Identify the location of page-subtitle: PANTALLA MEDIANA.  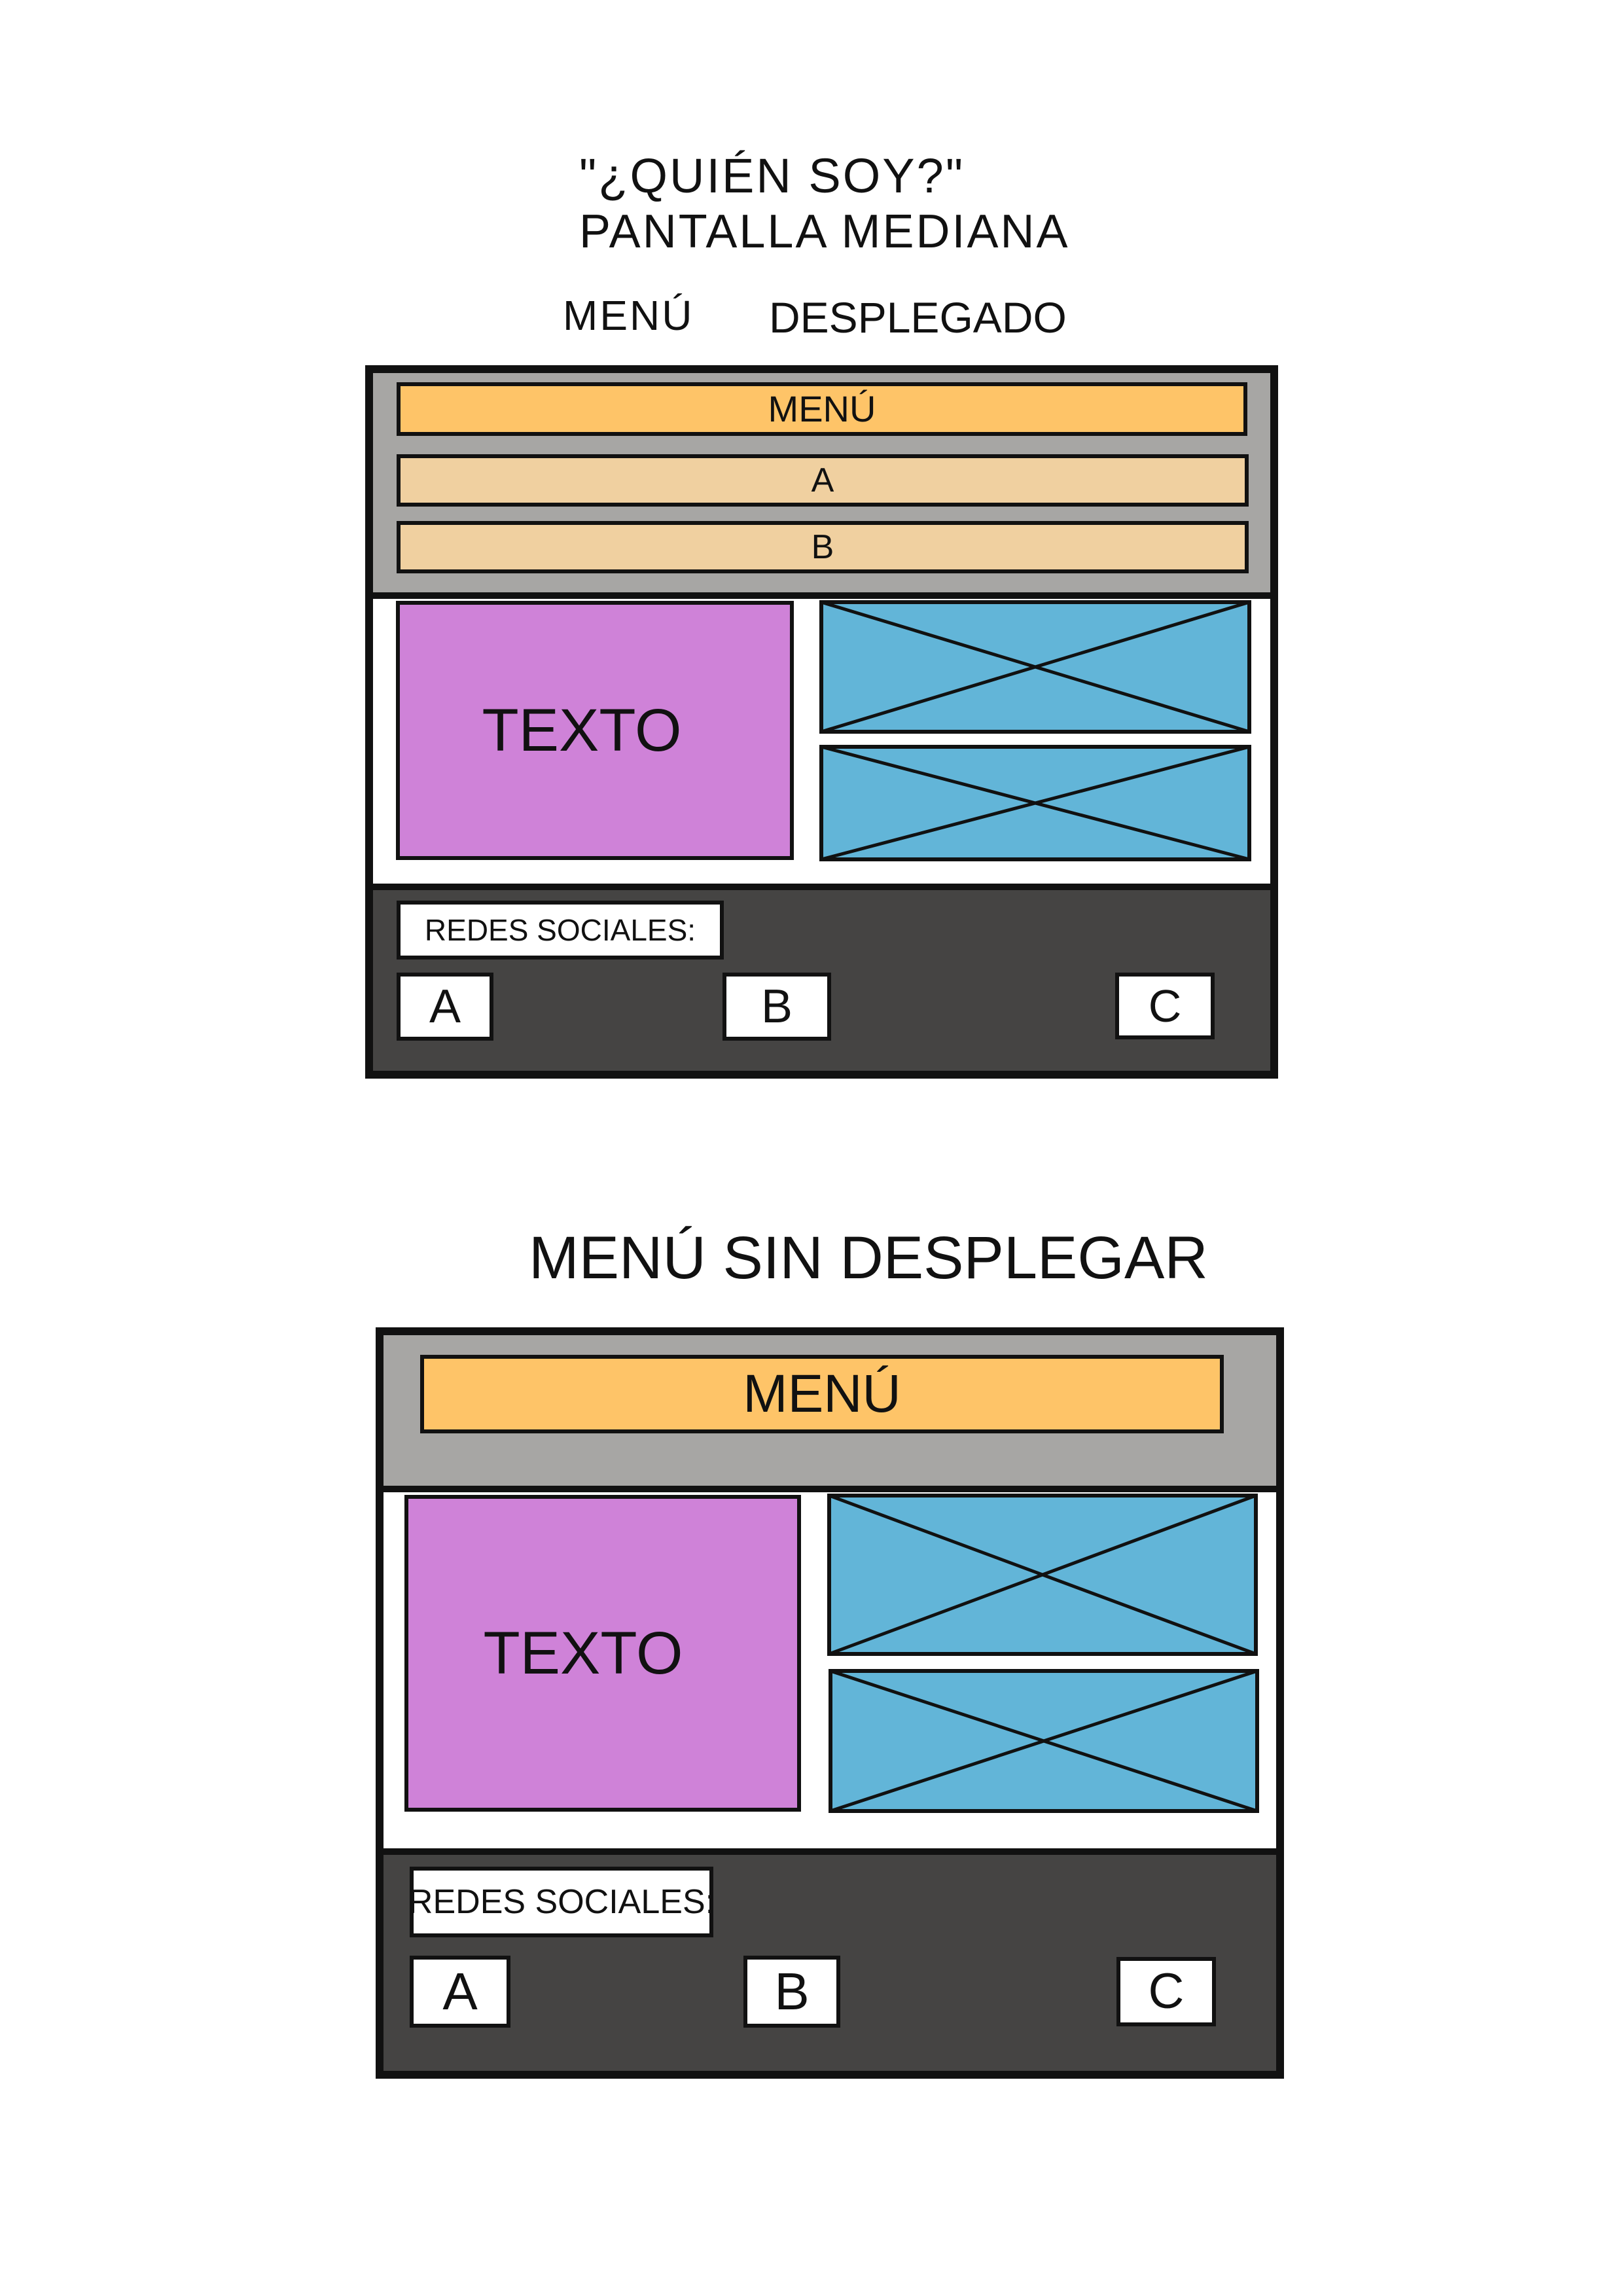
(825, 232).